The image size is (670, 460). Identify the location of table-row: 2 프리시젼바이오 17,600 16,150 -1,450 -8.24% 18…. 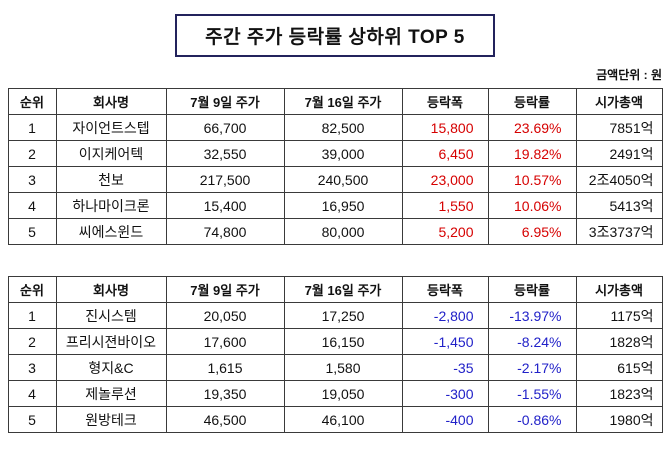
(335, 341).